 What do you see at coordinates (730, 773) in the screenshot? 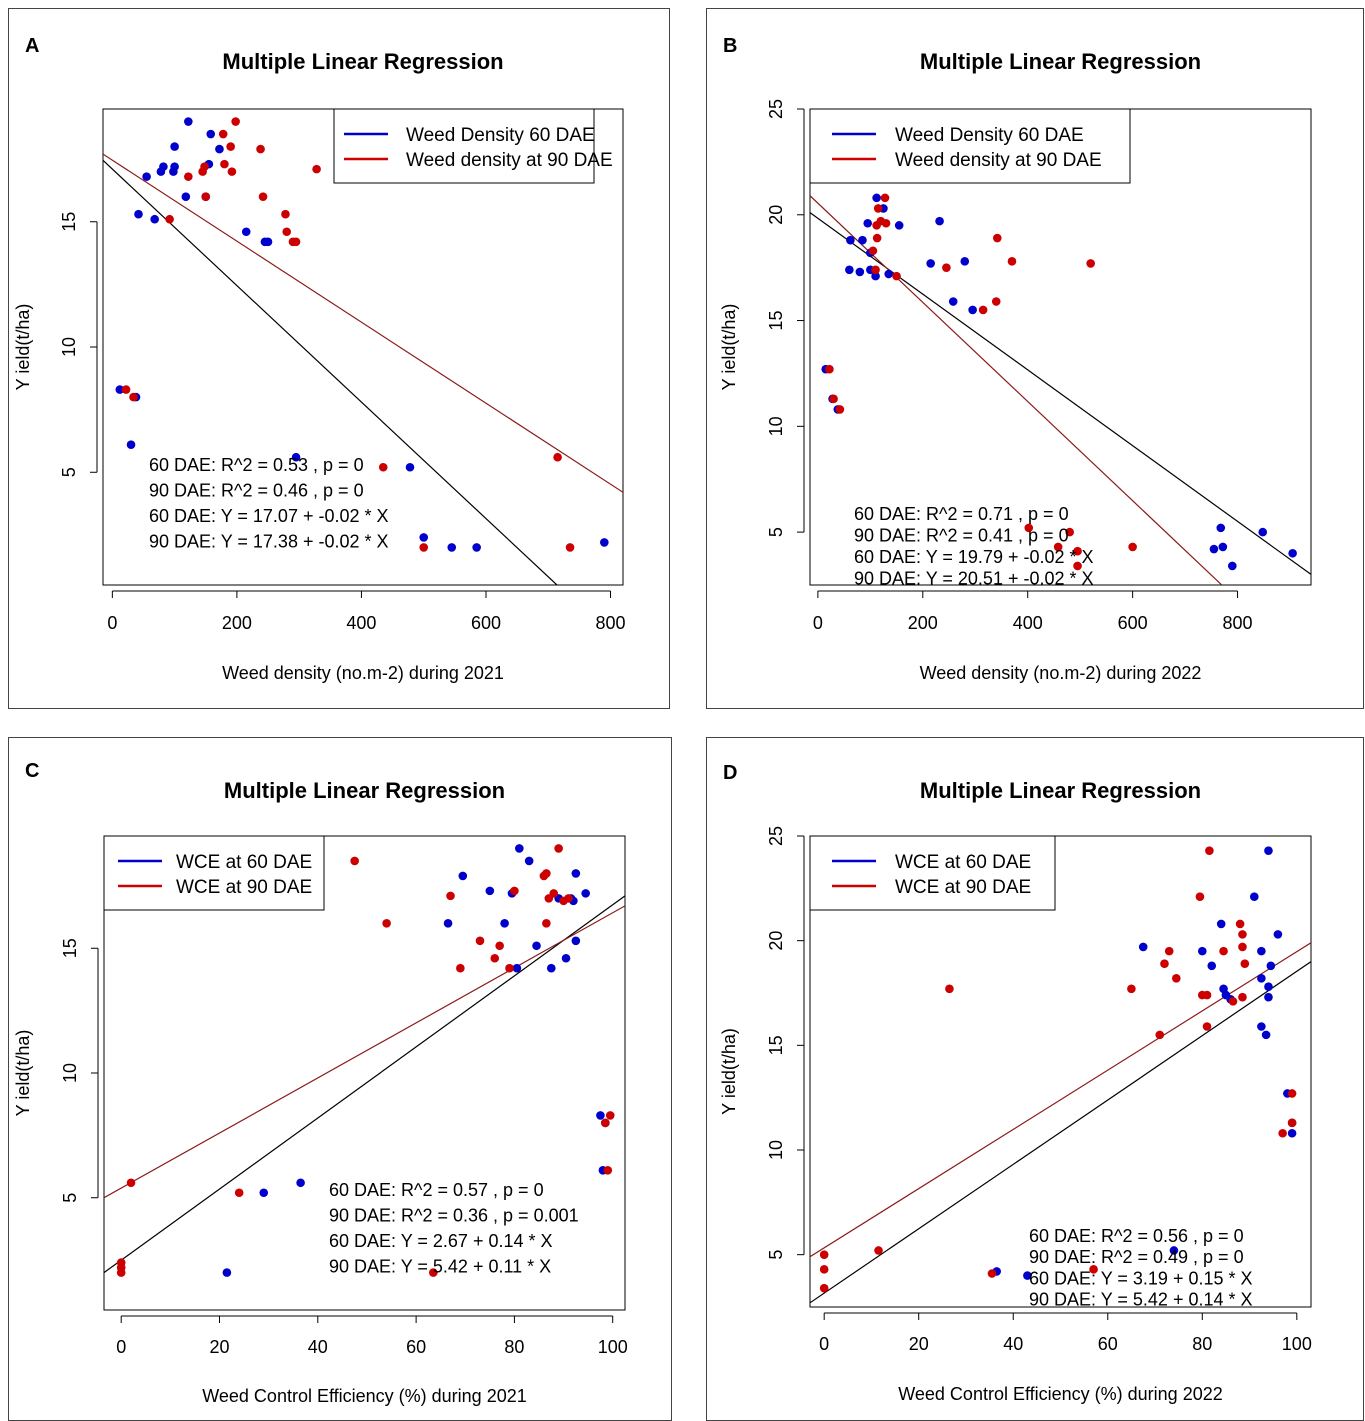
I see `panel-letter-d: D` at bounding box center [730, 773].